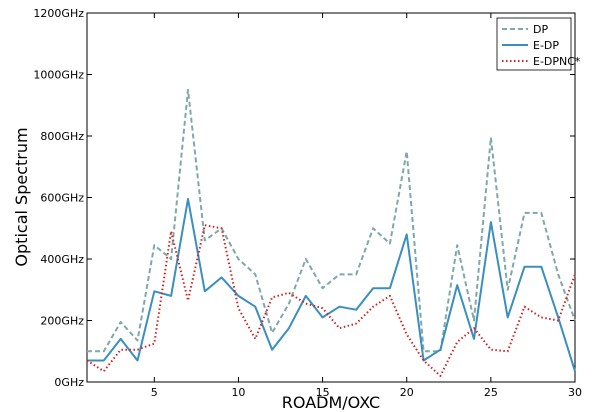  What do you see at coordinates (154, 392) in the screenshot?
I see `x-tick-label: 5` at bounding box center [154, 392].